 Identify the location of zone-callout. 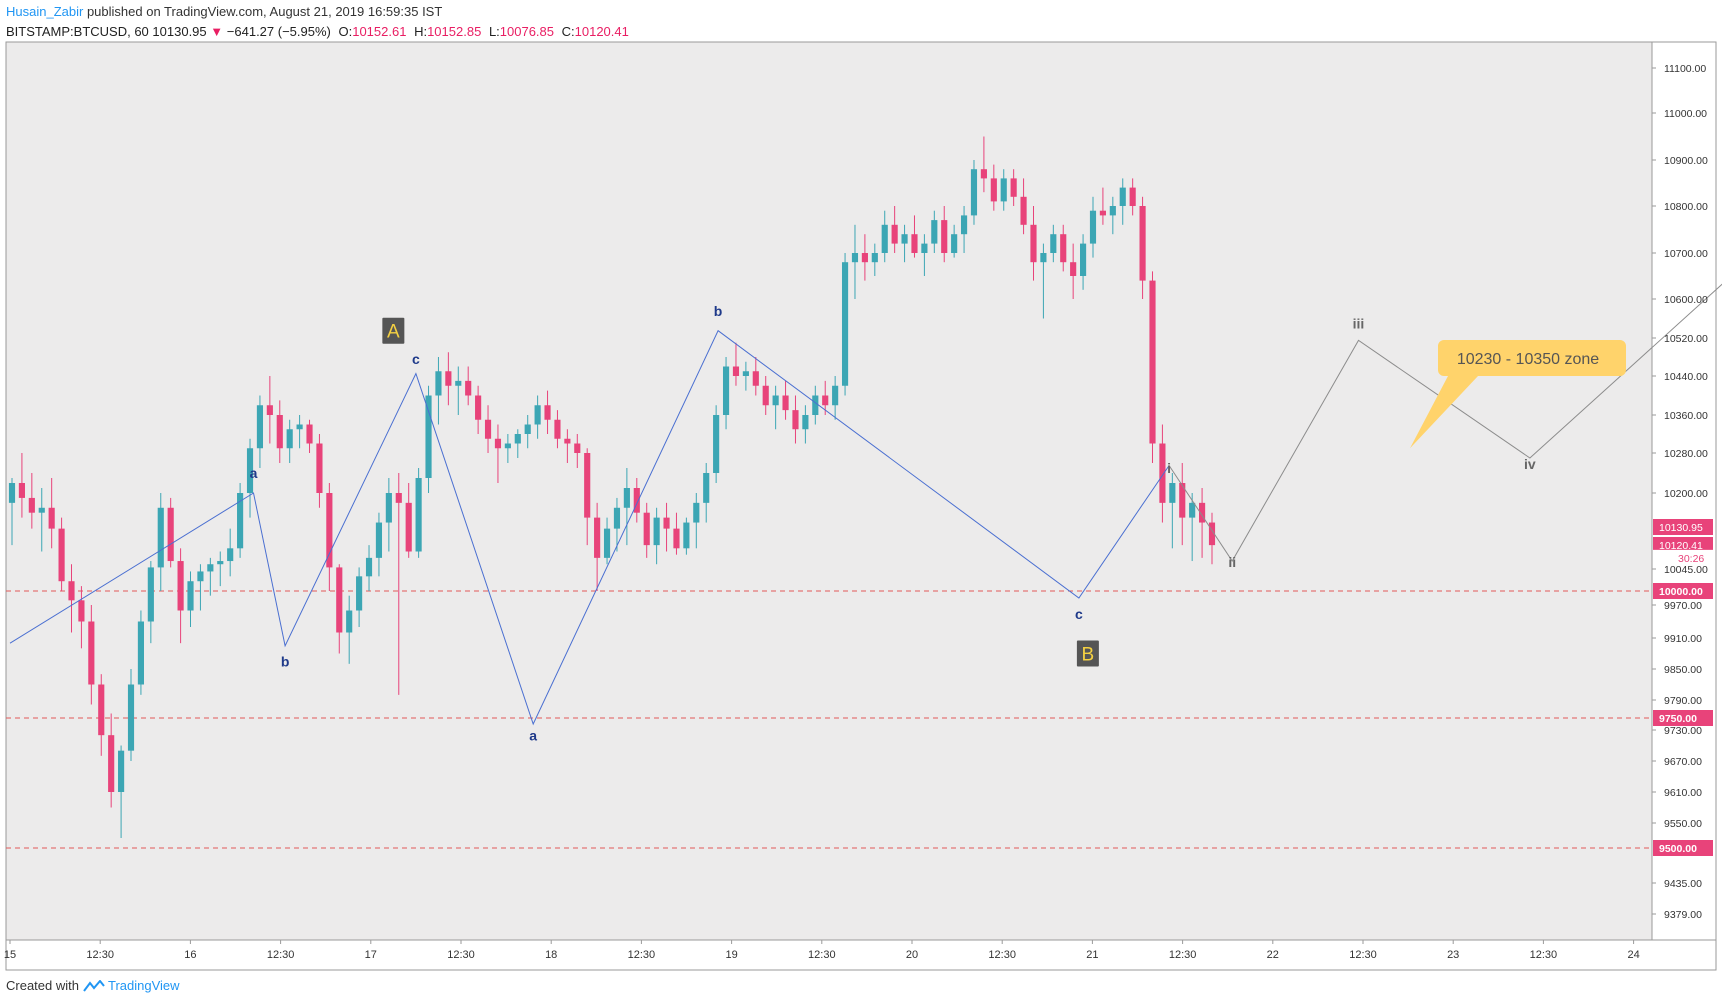
(1518, 394).